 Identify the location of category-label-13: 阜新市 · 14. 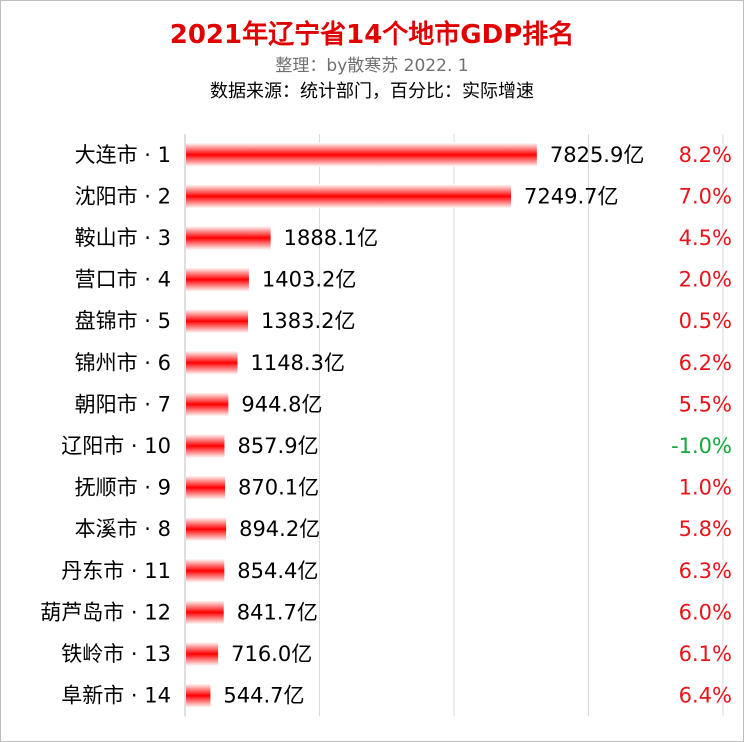
(116, 696).